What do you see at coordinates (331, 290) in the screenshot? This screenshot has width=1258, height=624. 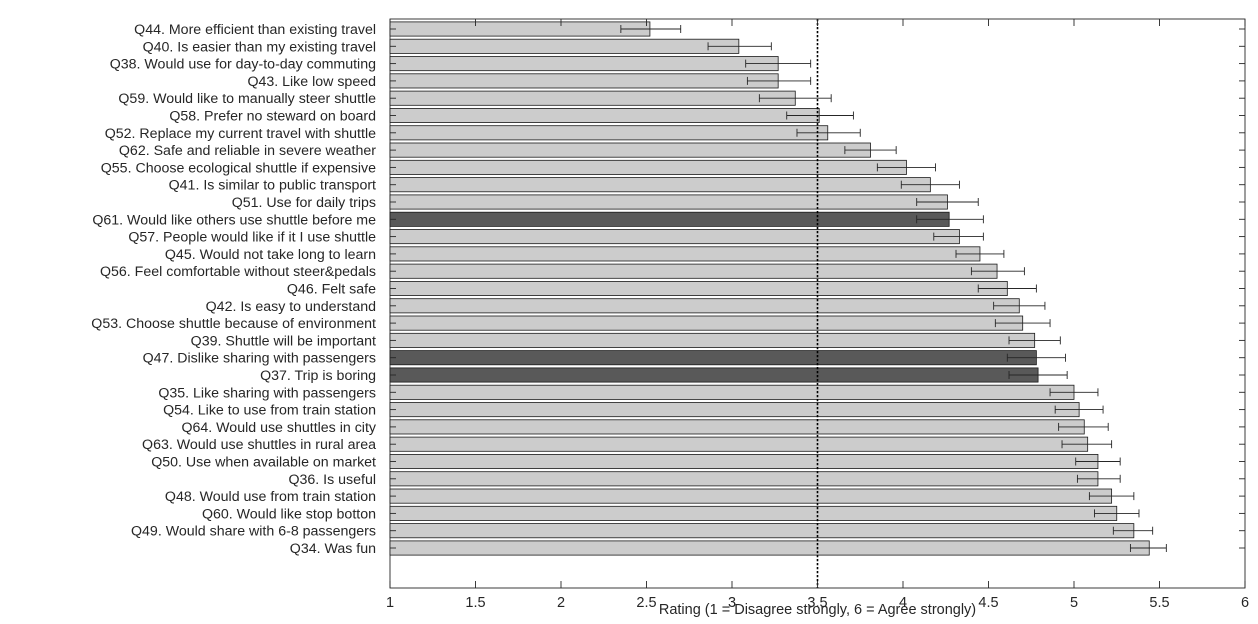 I see `category-label: Q46. Felt safe` at bounding box center [331, 290].